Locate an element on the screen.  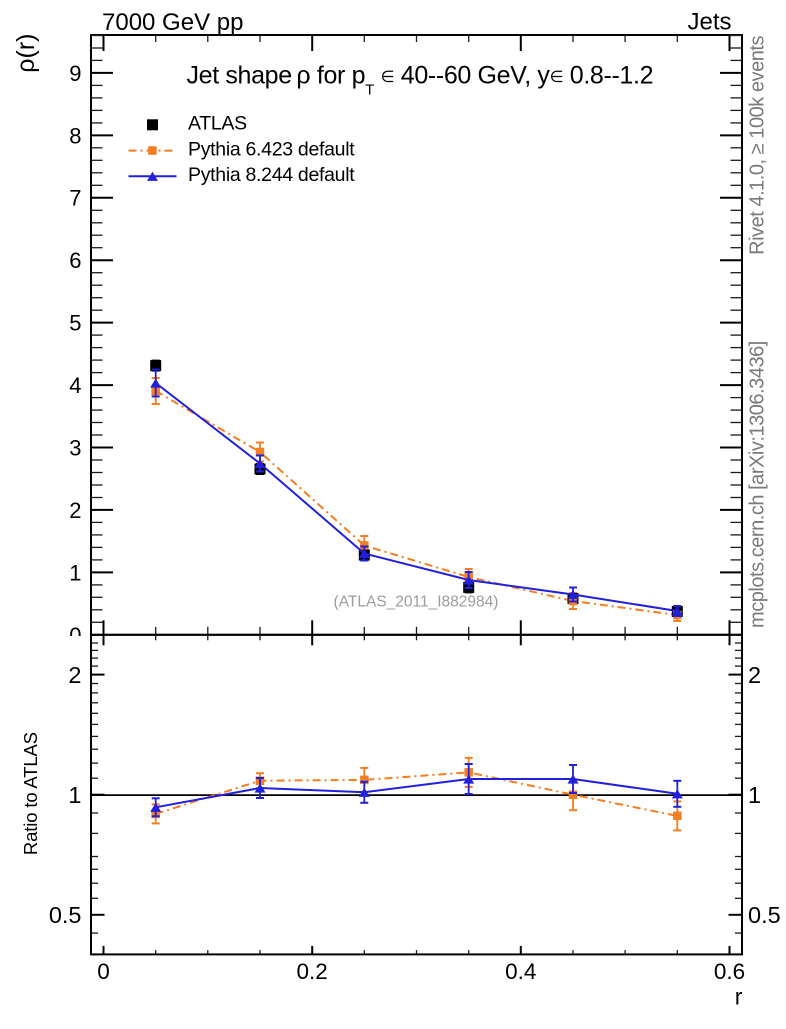
svg-text: 0.4 is located at coordinates (520, 971).